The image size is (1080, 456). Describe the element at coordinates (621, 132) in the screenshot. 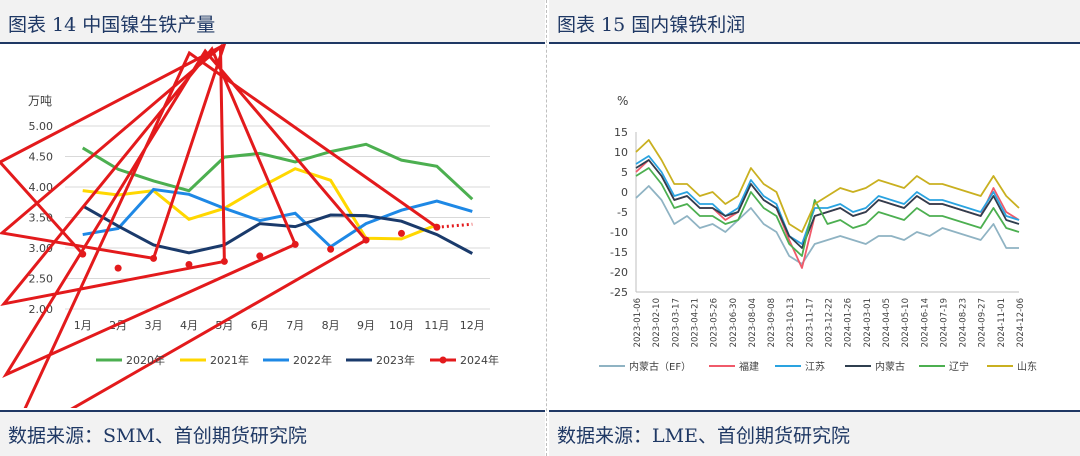

I see `y-tick-label: 15` at that location.